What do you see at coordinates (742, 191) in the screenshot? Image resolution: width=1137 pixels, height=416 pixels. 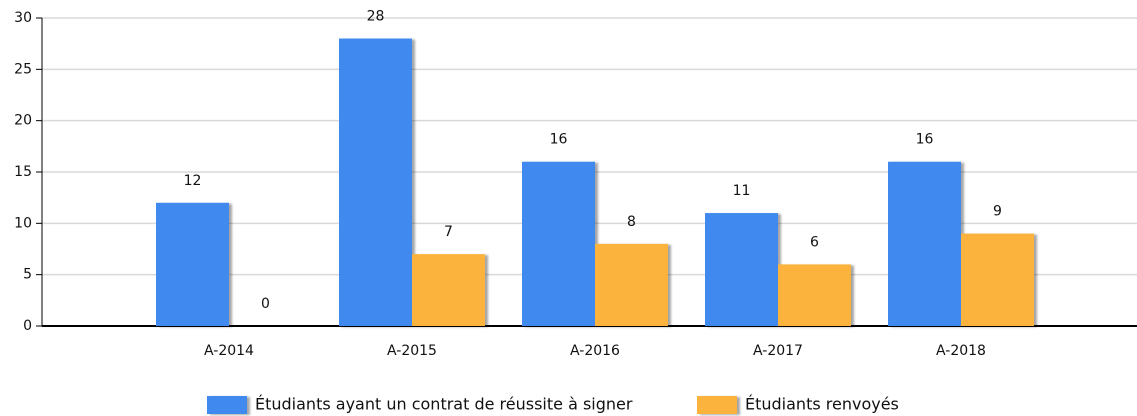 I see `value-label: 11` at bounding box center [742, 191].